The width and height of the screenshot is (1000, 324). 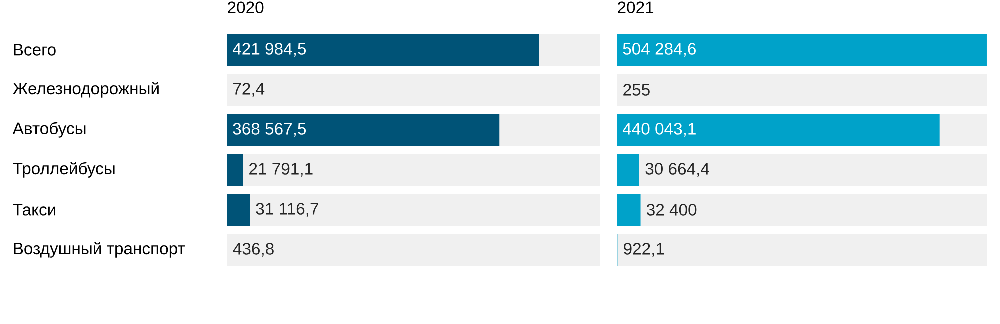 I want to click on data-label: 31 116,7, so click(x=287, y=210).